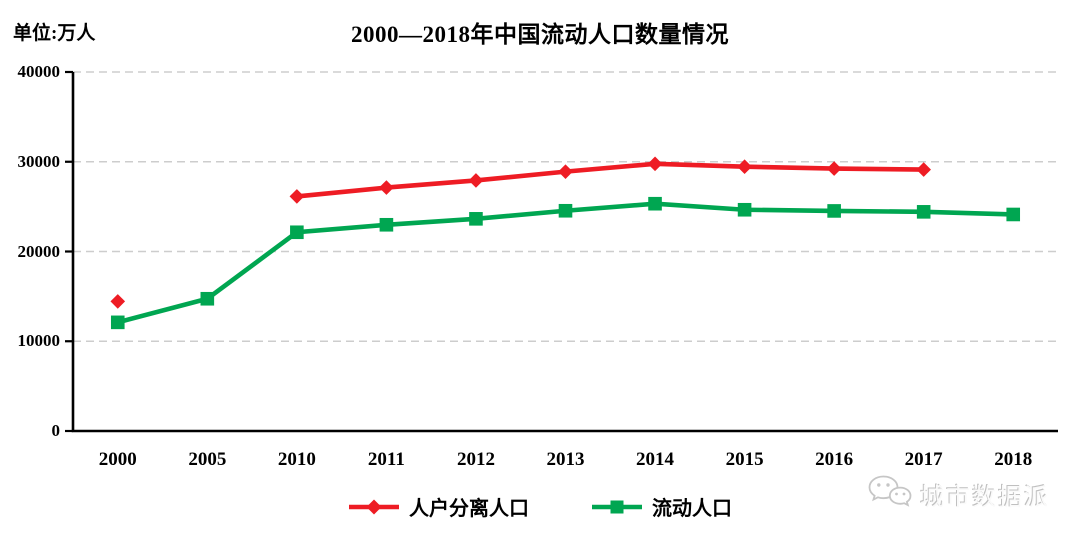  I want to click on x-tick-label: 2011, so click(386, 459).